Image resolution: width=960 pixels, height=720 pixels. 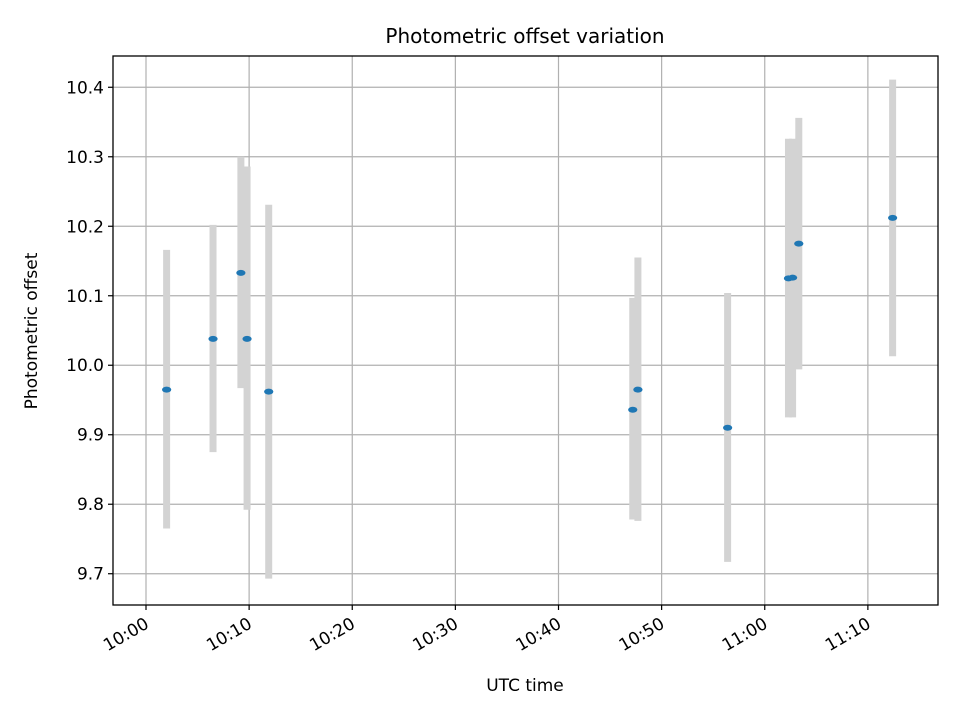 What do you see at coordinates (642, 635) in the screenshot?
I see `x-tick-label: 10:50` at bounding box center [642, 635].